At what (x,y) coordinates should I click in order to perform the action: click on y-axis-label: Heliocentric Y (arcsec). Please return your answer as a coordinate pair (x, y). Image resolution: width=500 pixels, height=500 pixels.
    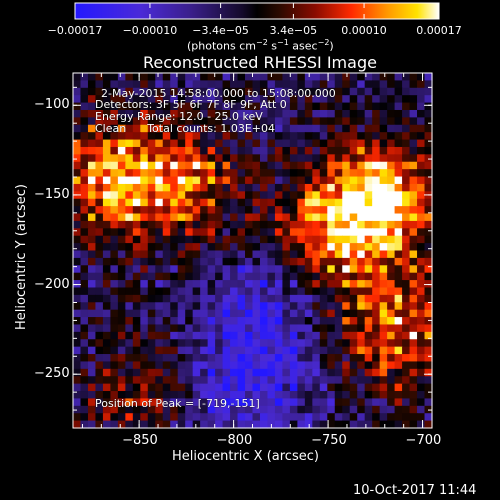
    Looking at the image, I should click on (21, 257).